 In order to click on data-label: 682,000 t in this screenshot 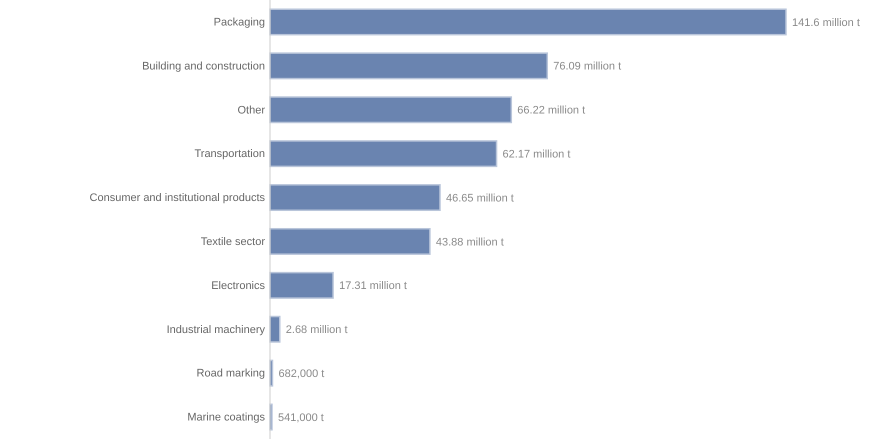, I will do `click(301, 374)`.